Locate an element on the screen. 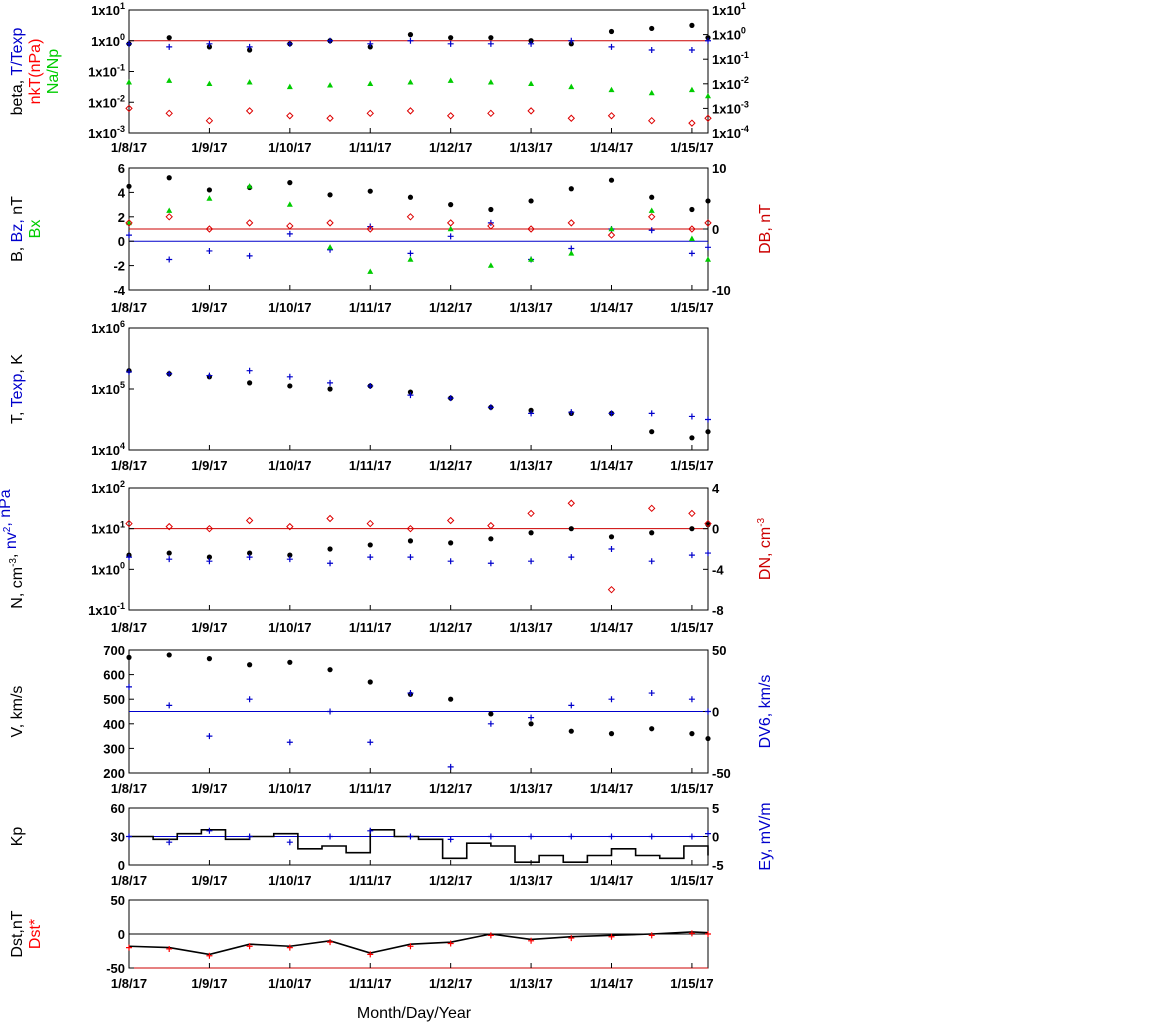  left-tick-label: 1x100 is located at coordinates (108, 40).